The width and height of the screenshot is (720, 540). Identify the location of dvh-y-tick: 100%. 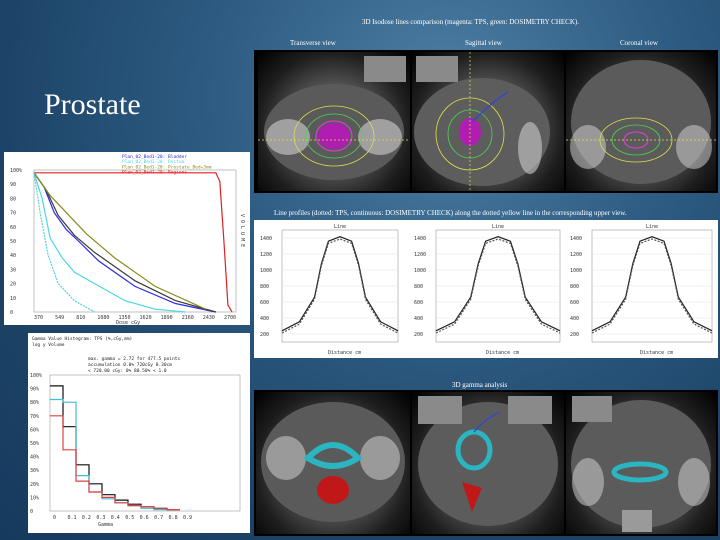
(16, 171).